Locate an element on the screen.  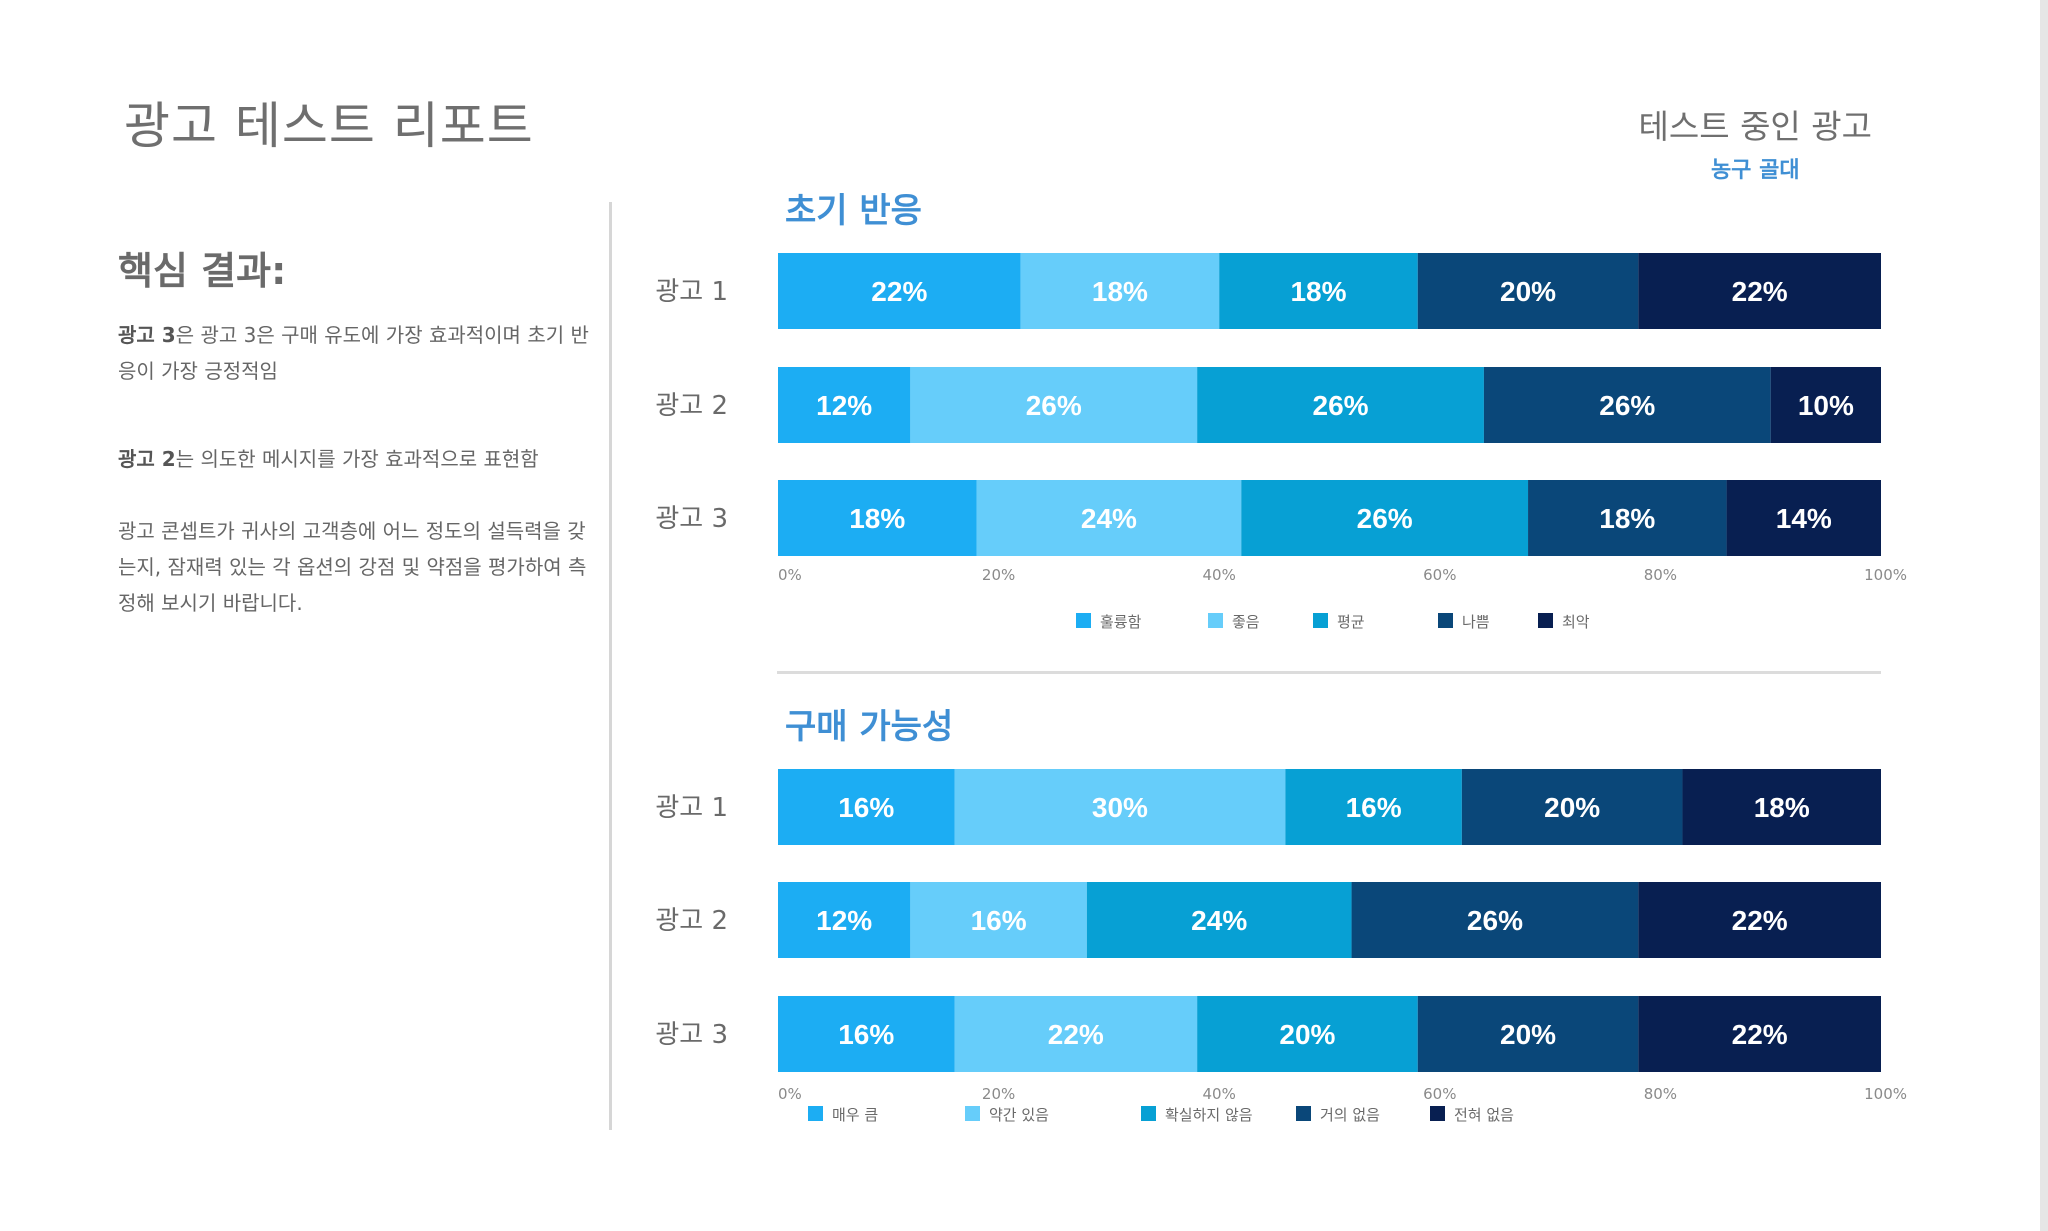
legend-label: 최악 is located at coordinates (1576, 622).